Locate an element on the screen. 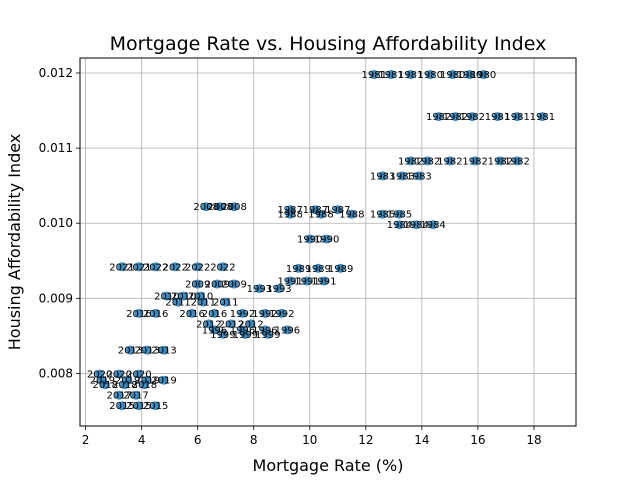  point-label: 1989 is located at coordinates (340, 269).